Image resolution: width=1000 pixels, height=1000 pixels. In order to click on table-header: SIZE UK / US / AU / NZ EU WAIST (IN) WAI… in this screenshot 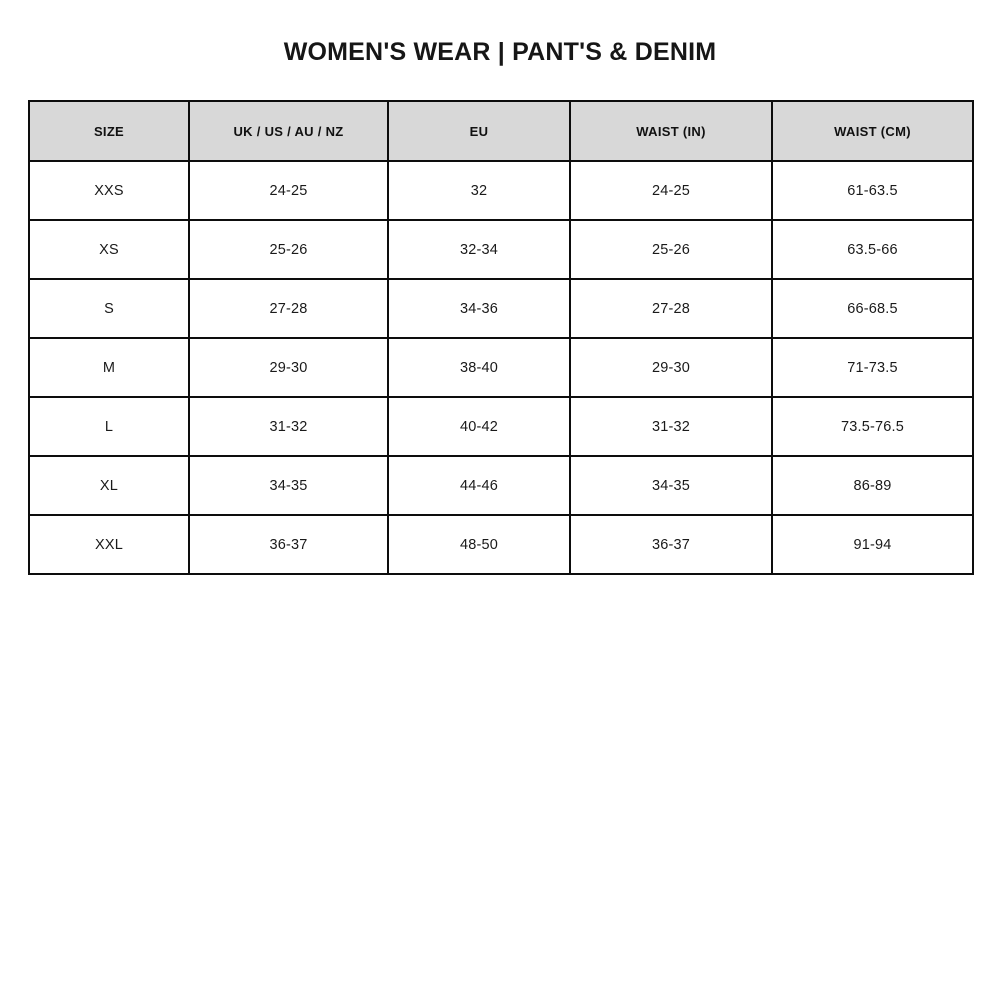, I will do `click(501, 131)`.